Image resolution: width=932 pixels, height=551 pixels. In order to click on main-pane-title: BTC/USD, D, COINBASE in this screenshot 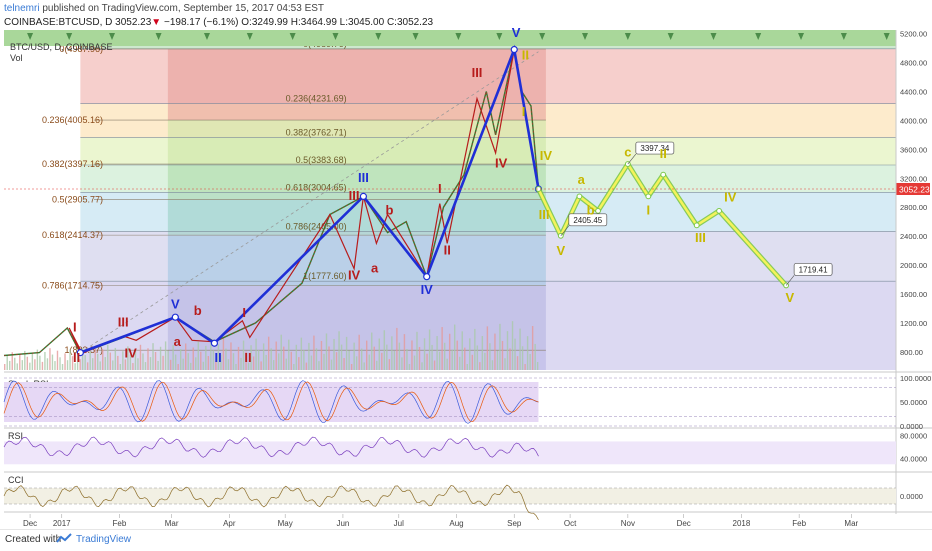, I will do `click(61, 47)`.